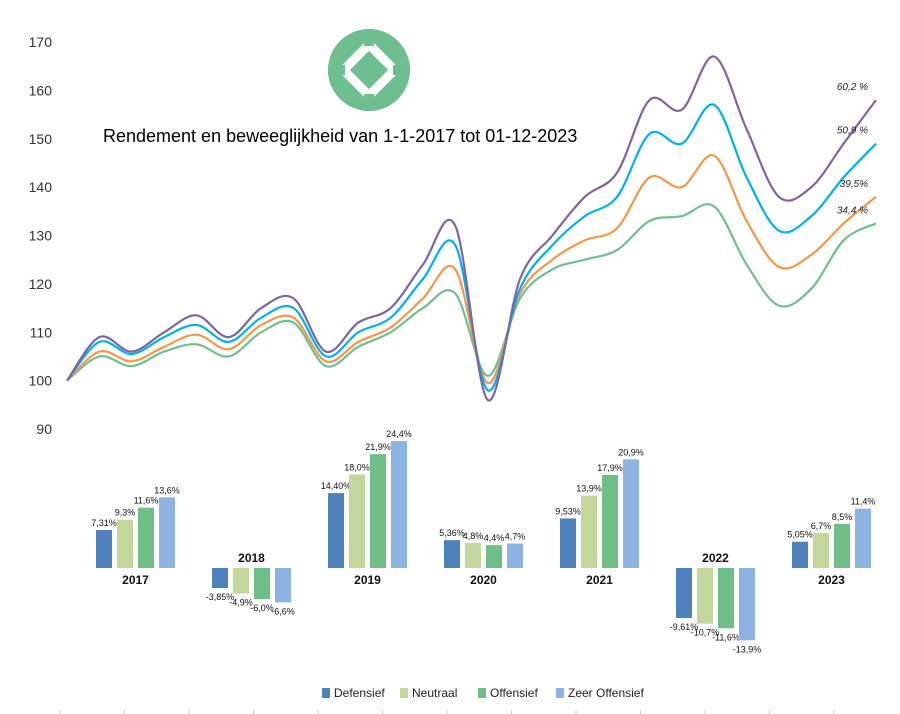 This screenshot has width=900, height=714. I want to click on bar-data-label: 13,6%, so click(167, 490).